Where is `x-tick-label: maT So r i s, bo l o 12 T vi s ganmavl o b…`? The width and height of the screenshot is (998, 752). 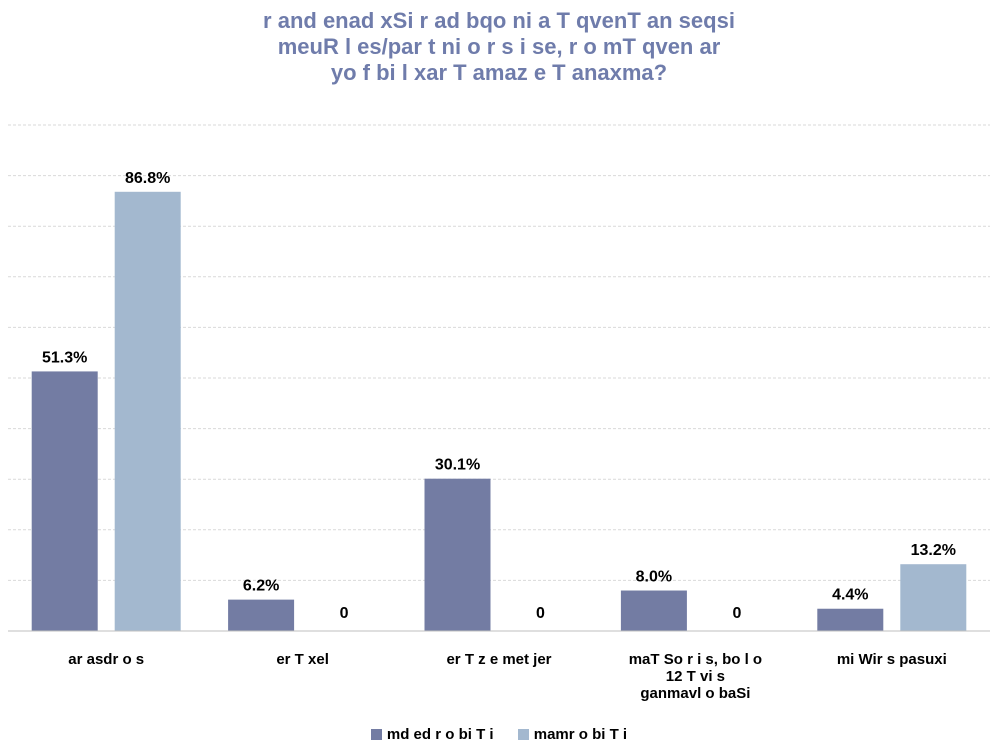
x-tick-label: maT So r i s, bo l o 12 T vi s ganmavl o b… is located at coordinates (695, 676).